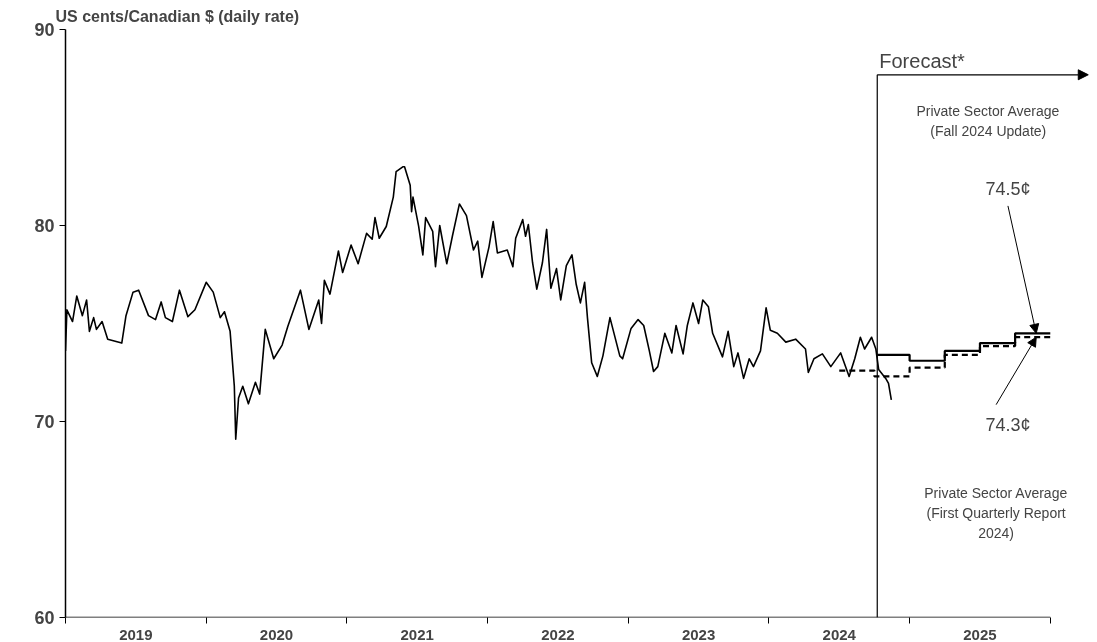  Describe the element at coordinates (980, 633) in the screenshot. I see `x-tick-label: 2025` at that location.